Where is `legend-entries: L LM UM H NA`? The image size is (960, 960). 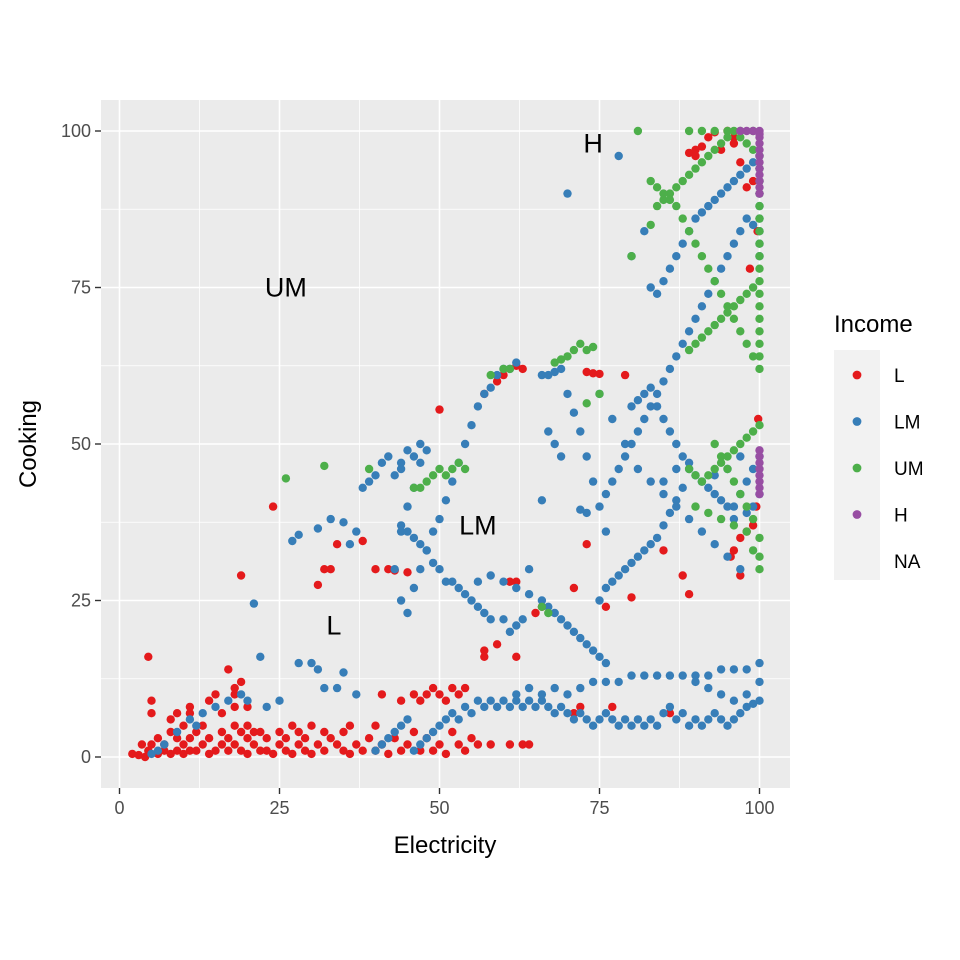
legend-entries: L LM UM H NA is located at coordinates (879, 465).